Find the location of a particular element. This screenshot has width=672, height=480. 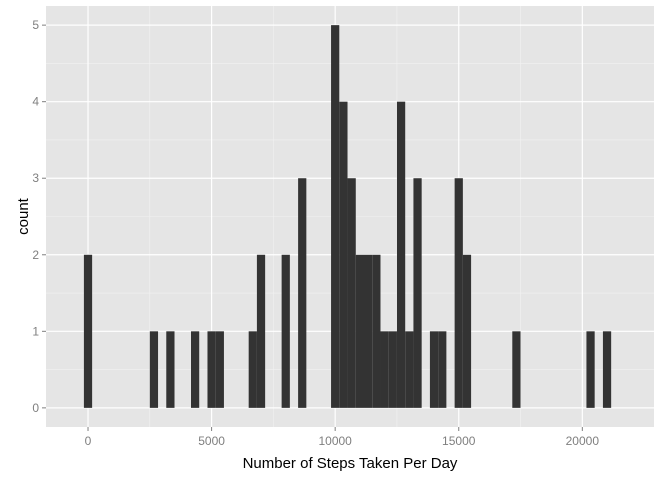

x-axis-title: Number of Steps Taken Per Day is located at coordinates (350, 463).